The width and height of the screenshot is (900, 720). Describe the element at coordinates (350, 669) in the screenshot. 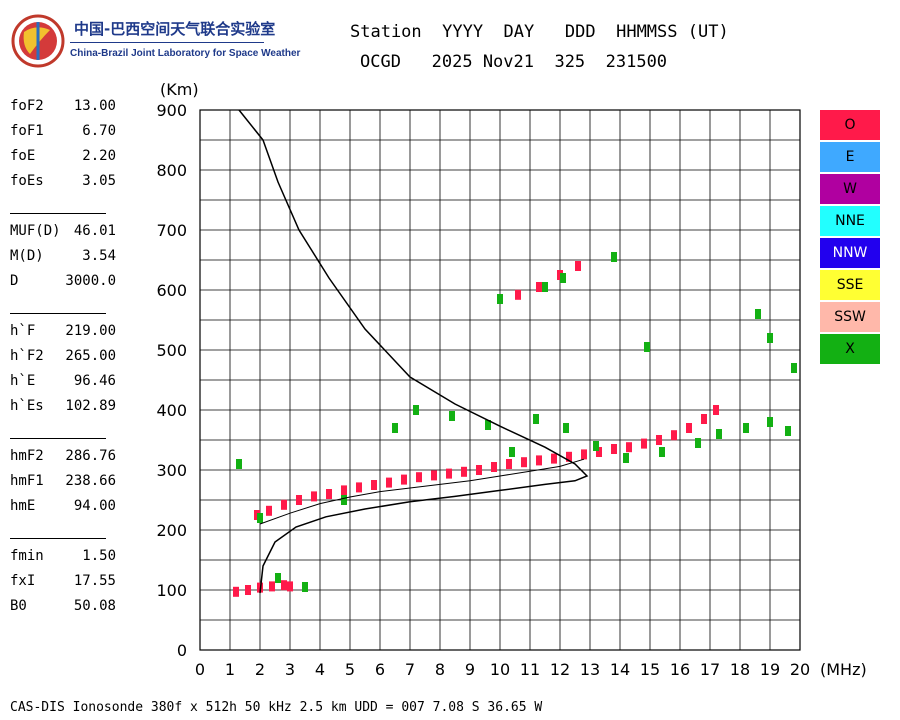

I see `x-tick-label: 5` at that location.